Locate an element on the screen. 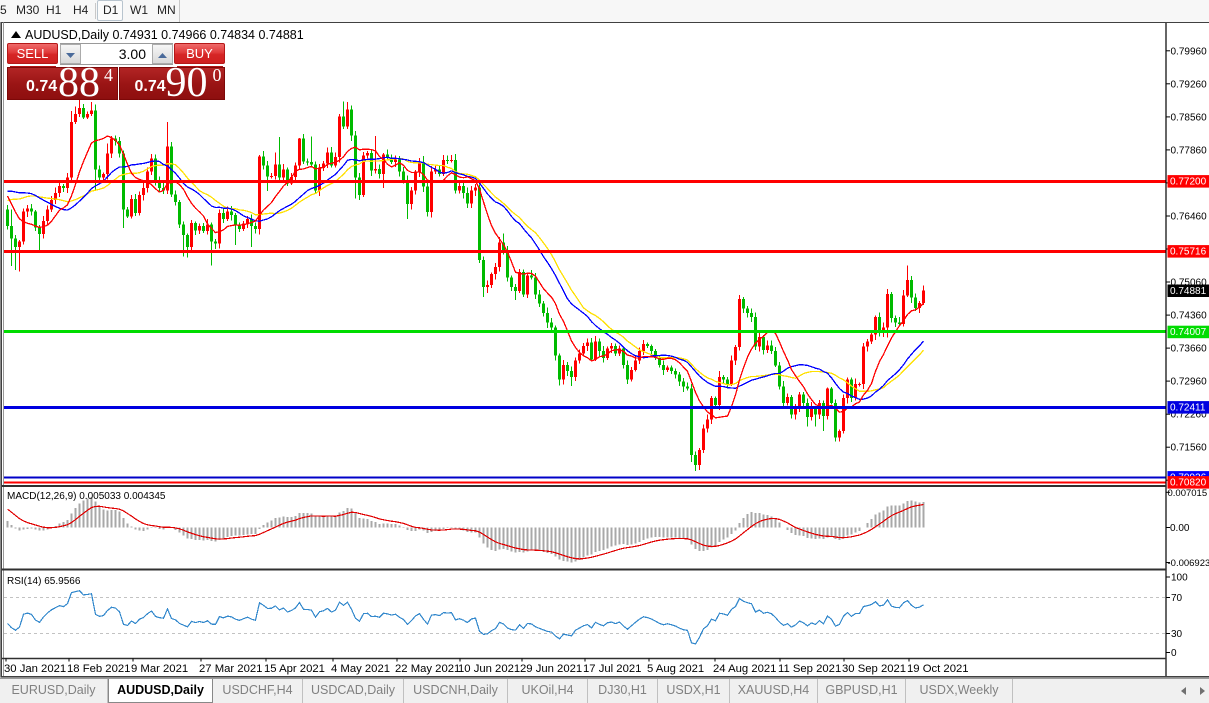 This screenshot has width=1209, height=703. svg-text: 0.74360 is located at coordinates (1189, 316).